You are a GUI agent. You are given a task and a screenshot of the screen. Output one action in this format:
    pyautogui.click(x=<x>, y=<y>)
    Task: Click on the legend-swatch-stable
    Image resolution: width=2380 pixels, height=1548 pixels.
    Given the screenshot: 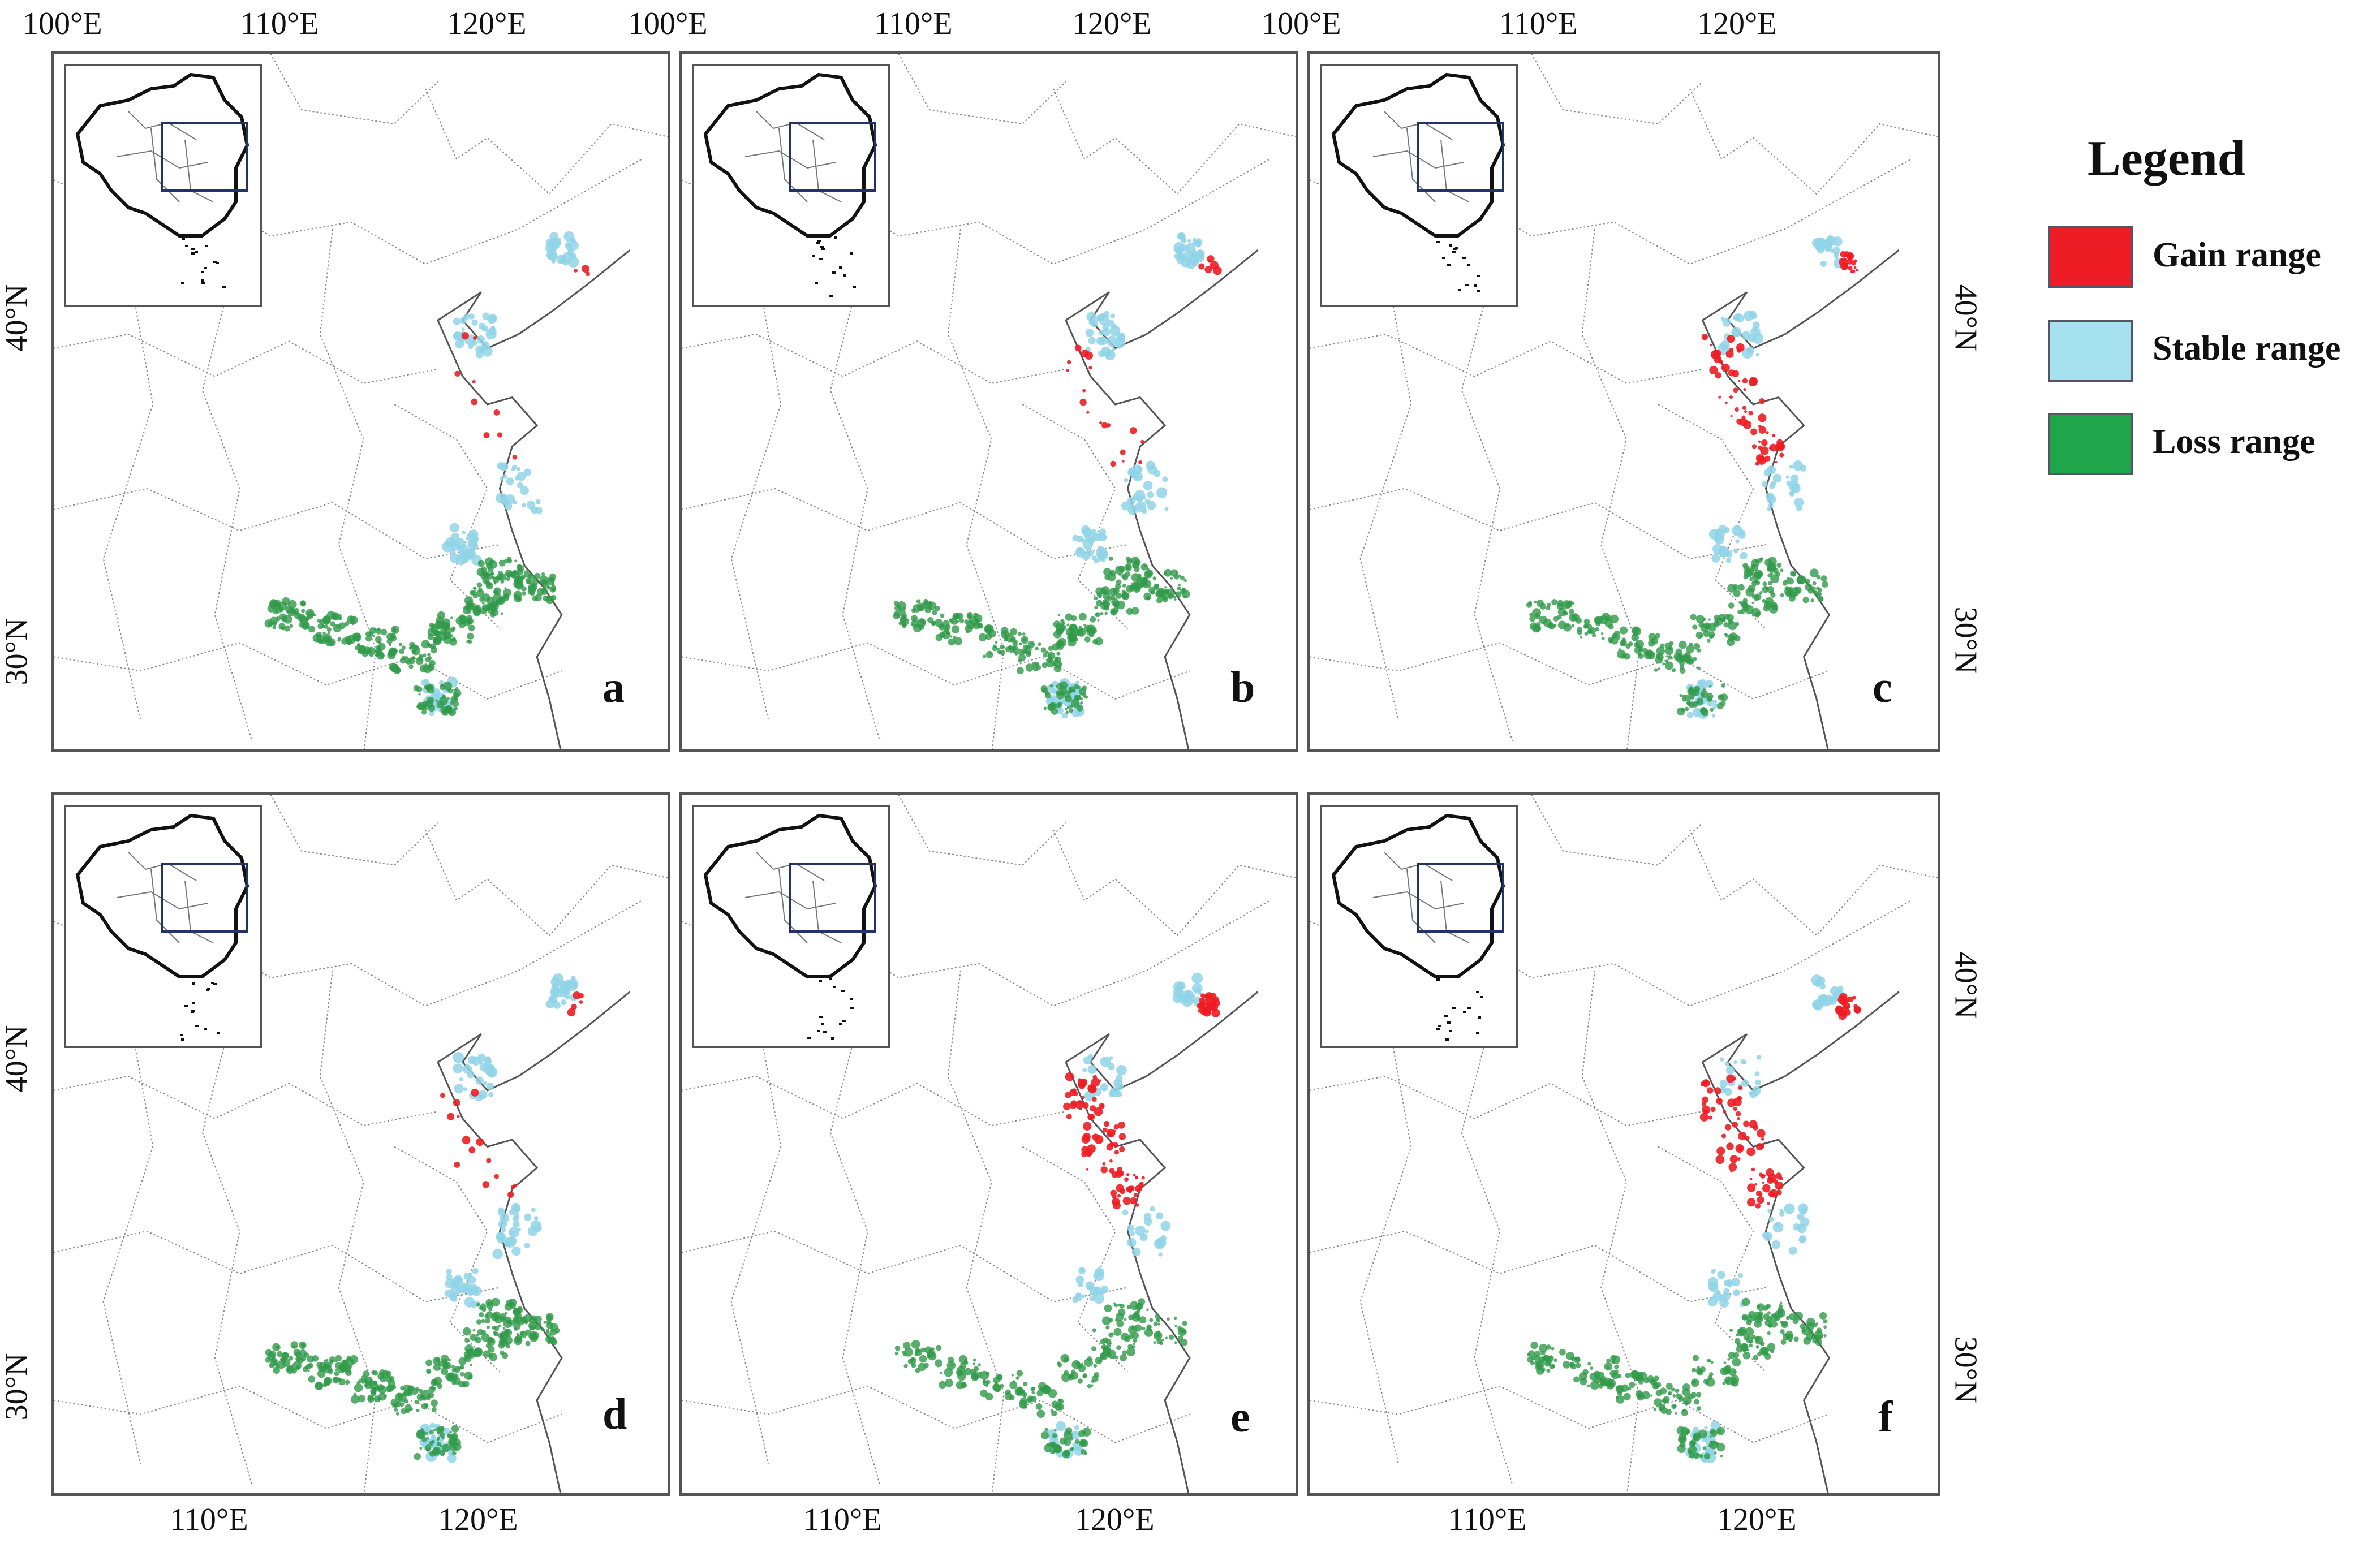 What is the action you would take?
    pyautogui.click(x=2090, y=351)
    